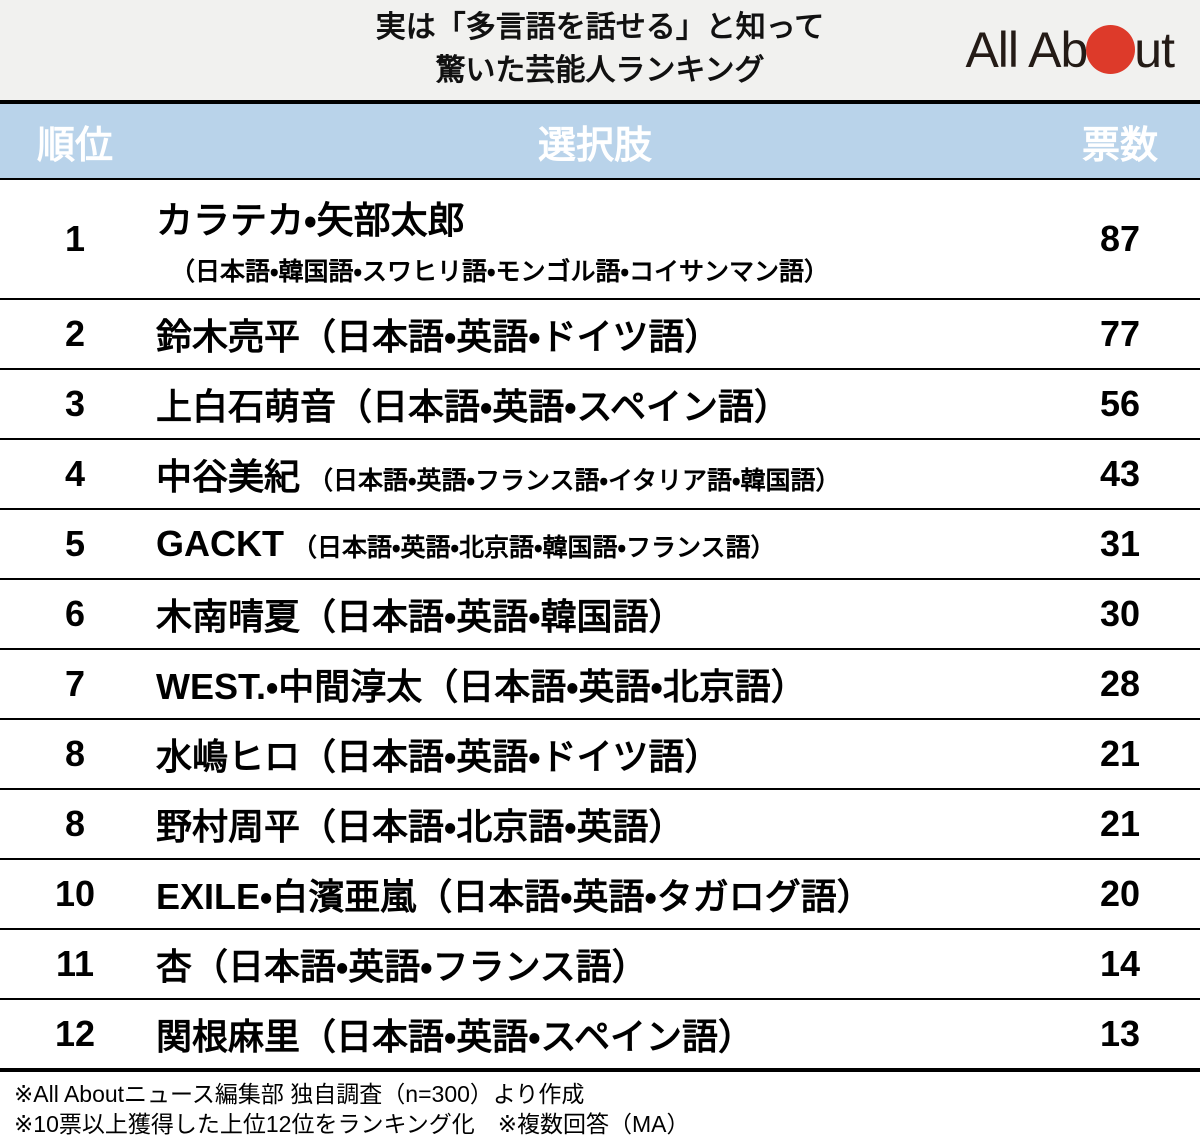 This screenshot has height=1140, width=1200. What do you see at coordinates (600, 70) in the screenshot?
I see `page-title-line2: 驚いた芸能人ランキング` at bounding box center [600, 70].